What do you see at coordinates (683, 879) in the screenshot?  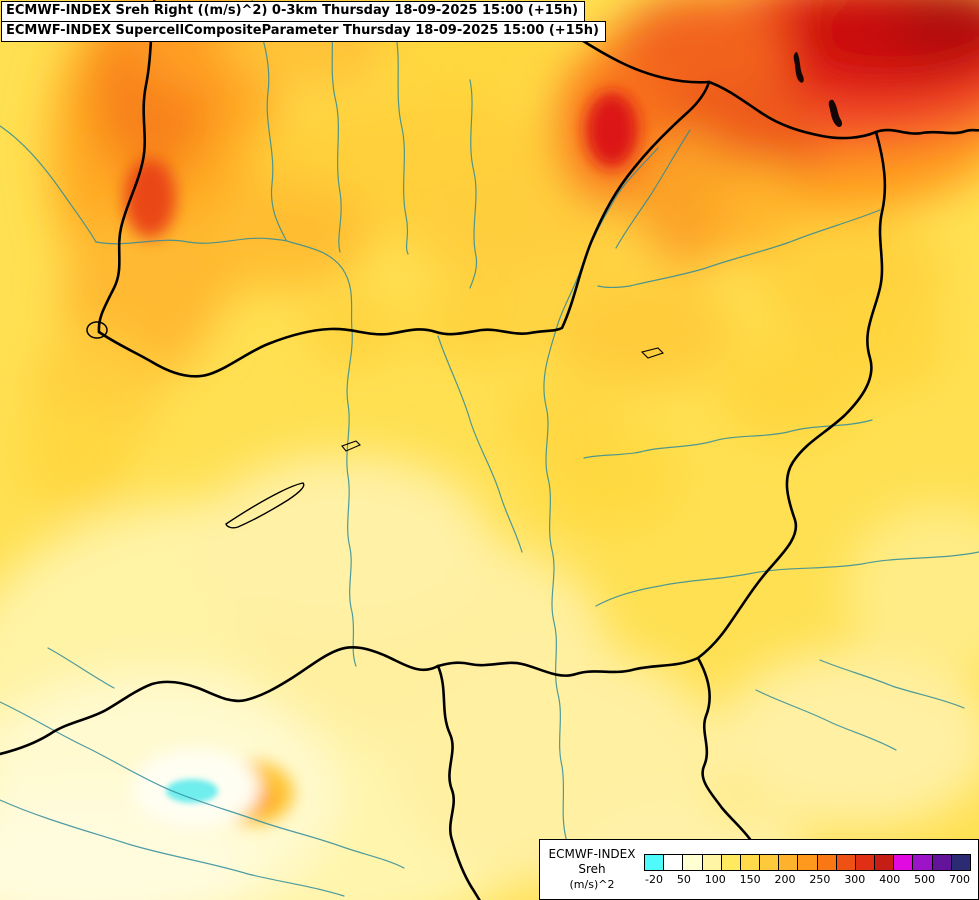 I see `legend-tick-label: 50` at bounding box center [683, 879].